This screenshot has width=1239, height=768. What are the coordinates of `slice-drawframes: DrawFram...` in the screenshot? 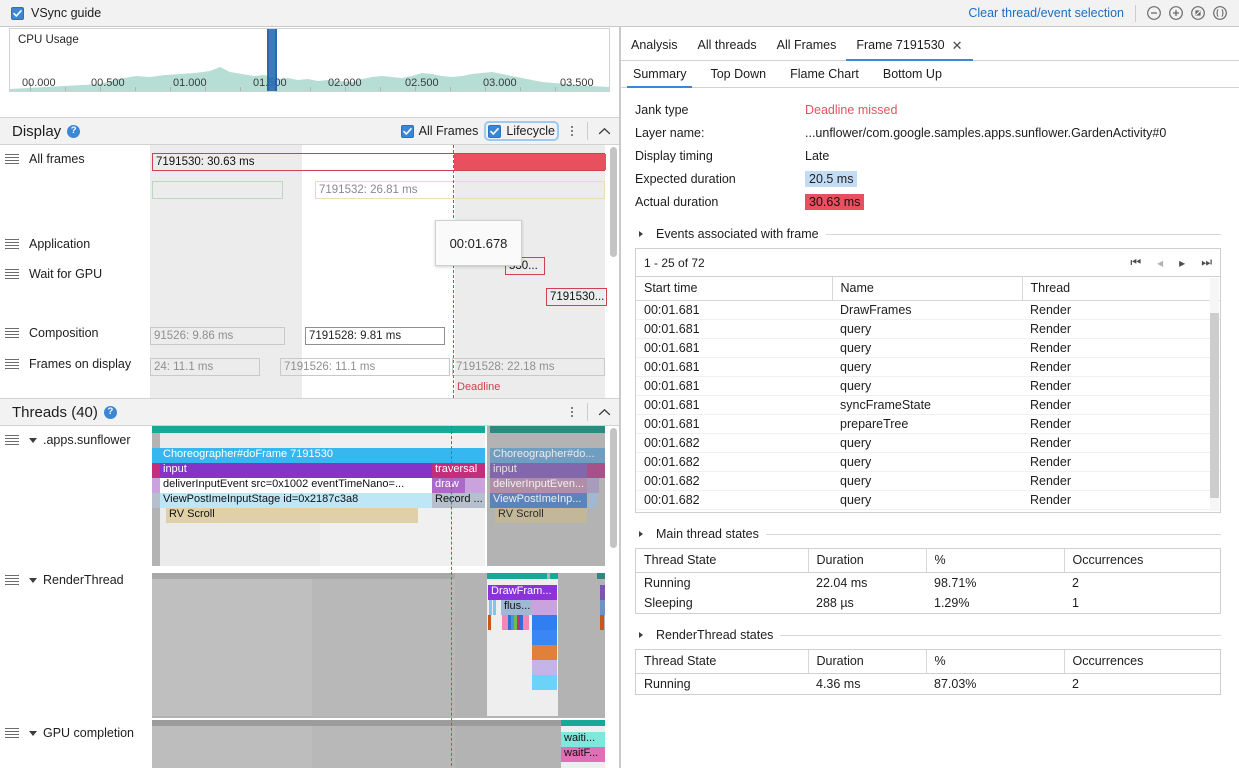 It's located at (522, 592).